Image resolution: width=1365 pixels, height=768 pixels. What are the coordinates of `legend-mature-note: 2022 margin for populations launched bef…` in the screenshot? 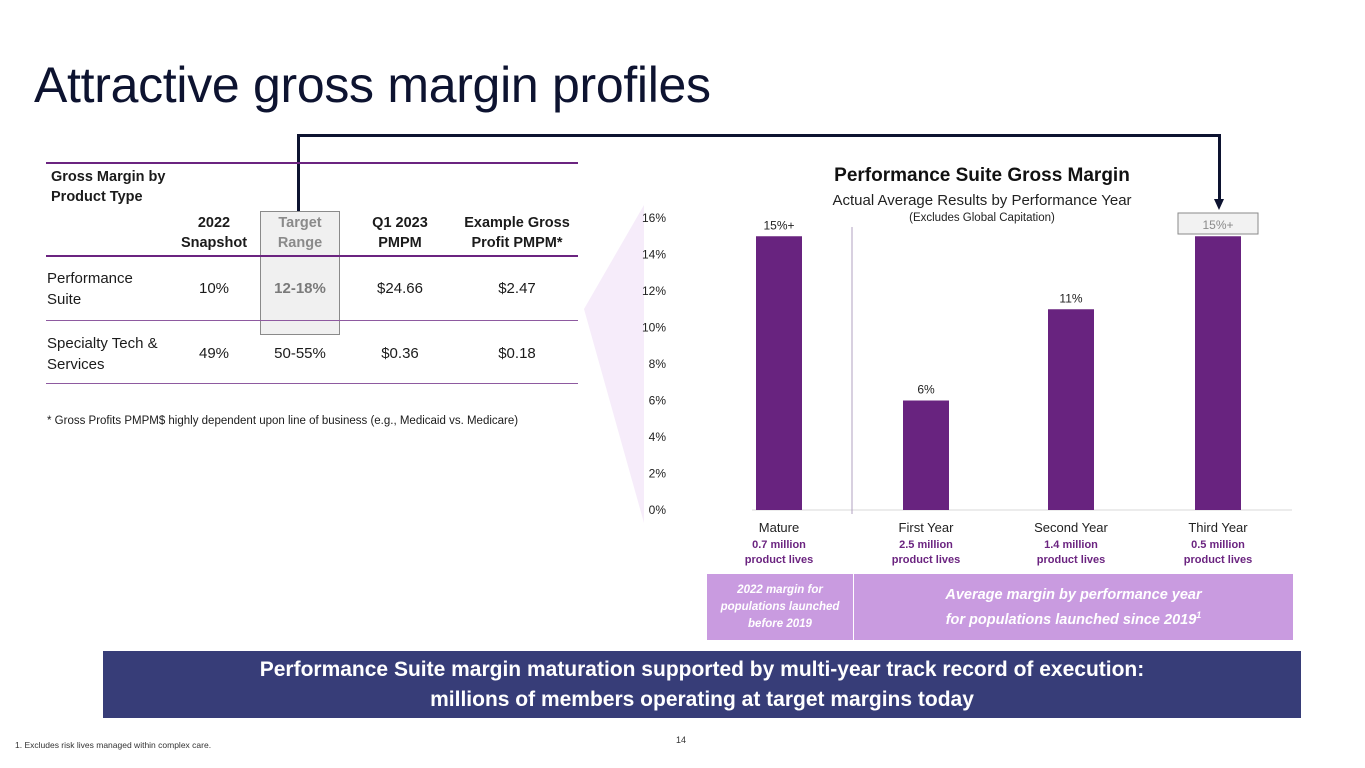 It's located at (780, 607).